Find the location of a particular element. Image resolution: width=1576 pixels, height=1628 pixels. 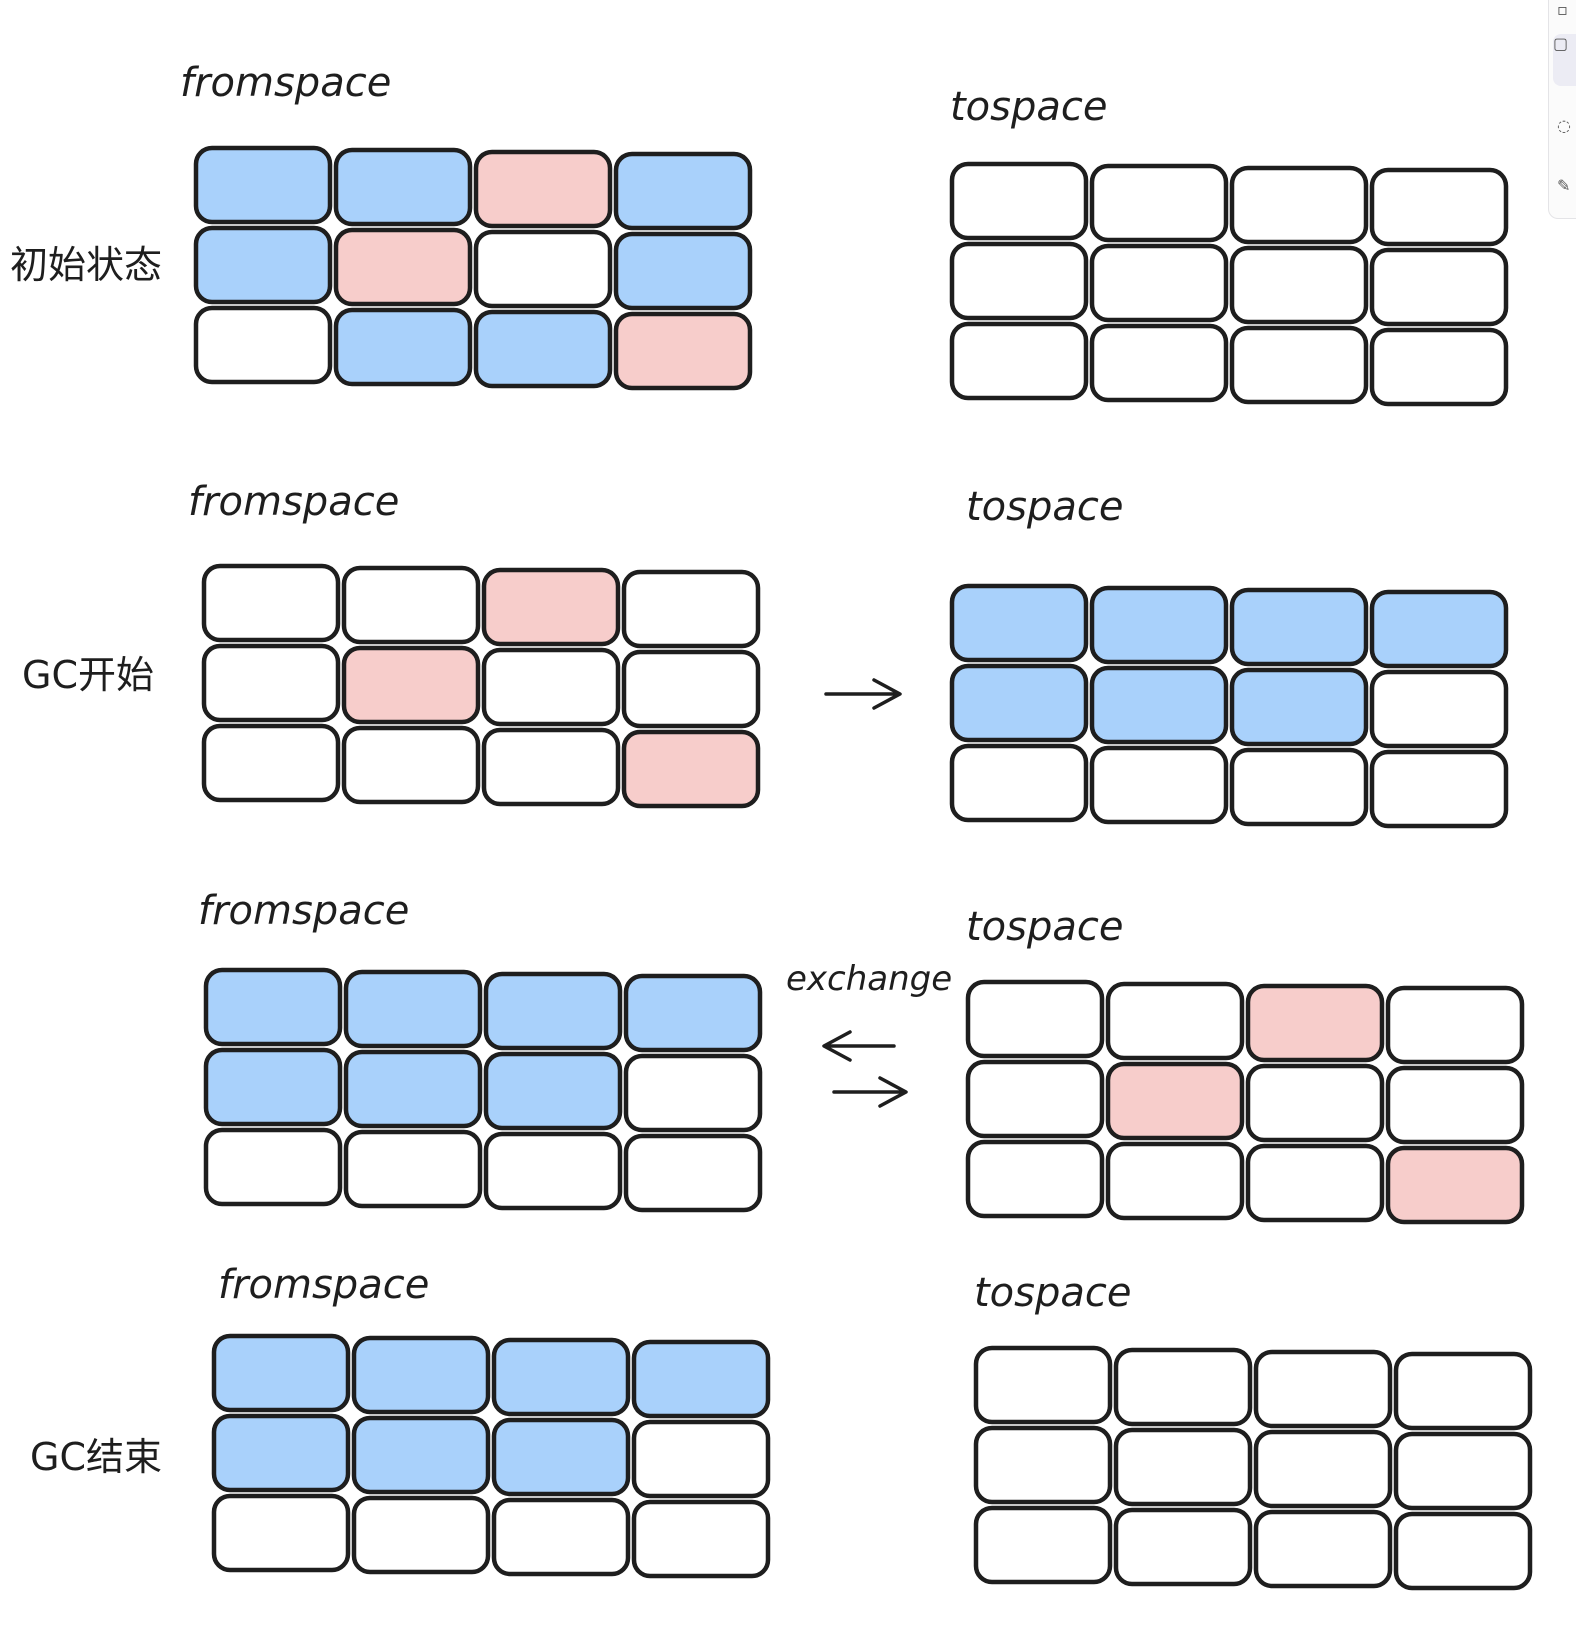

exchange-label: exchange is located at coordinates (869, 979).